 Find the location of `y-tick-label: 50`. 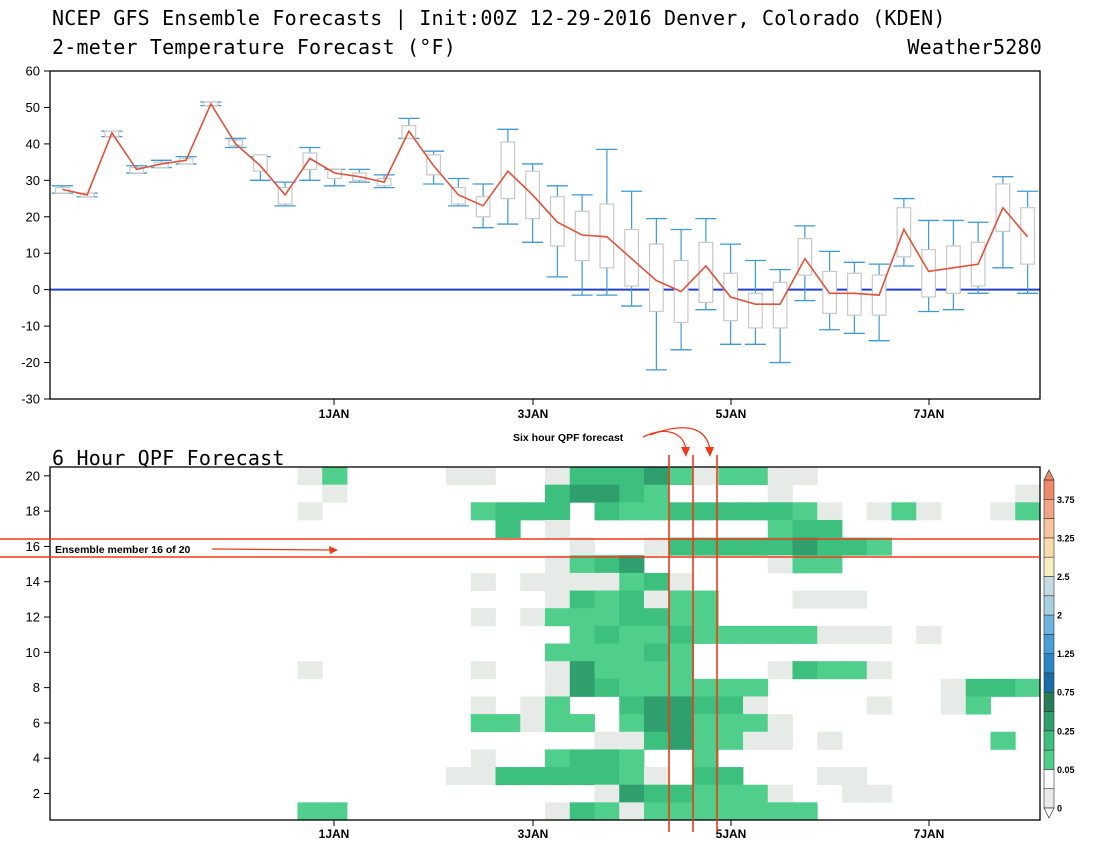

y-tick-label: 50 is located at coordinates (33, 107).